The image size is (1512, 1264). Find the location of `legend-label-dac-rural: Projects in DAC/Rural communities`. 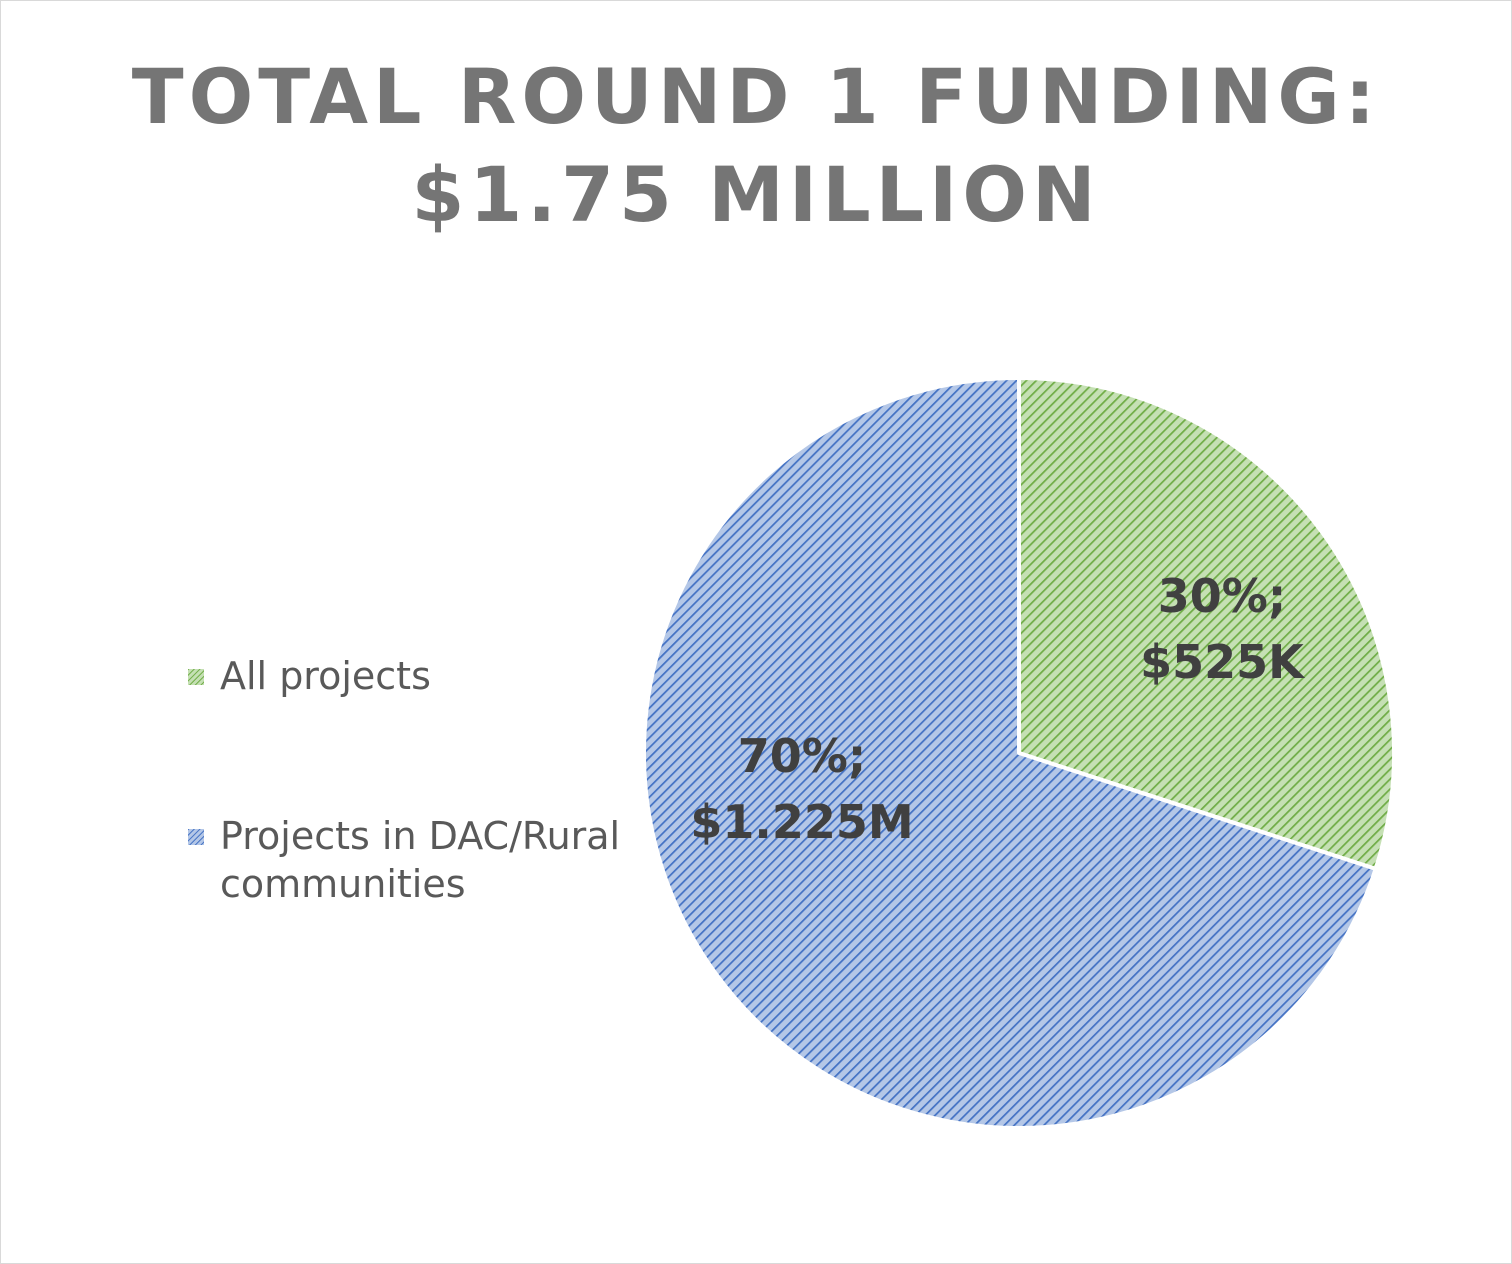

legend-label-dac-rural: Projects in DAC/Rural communities is located at coordinates (420, 860).